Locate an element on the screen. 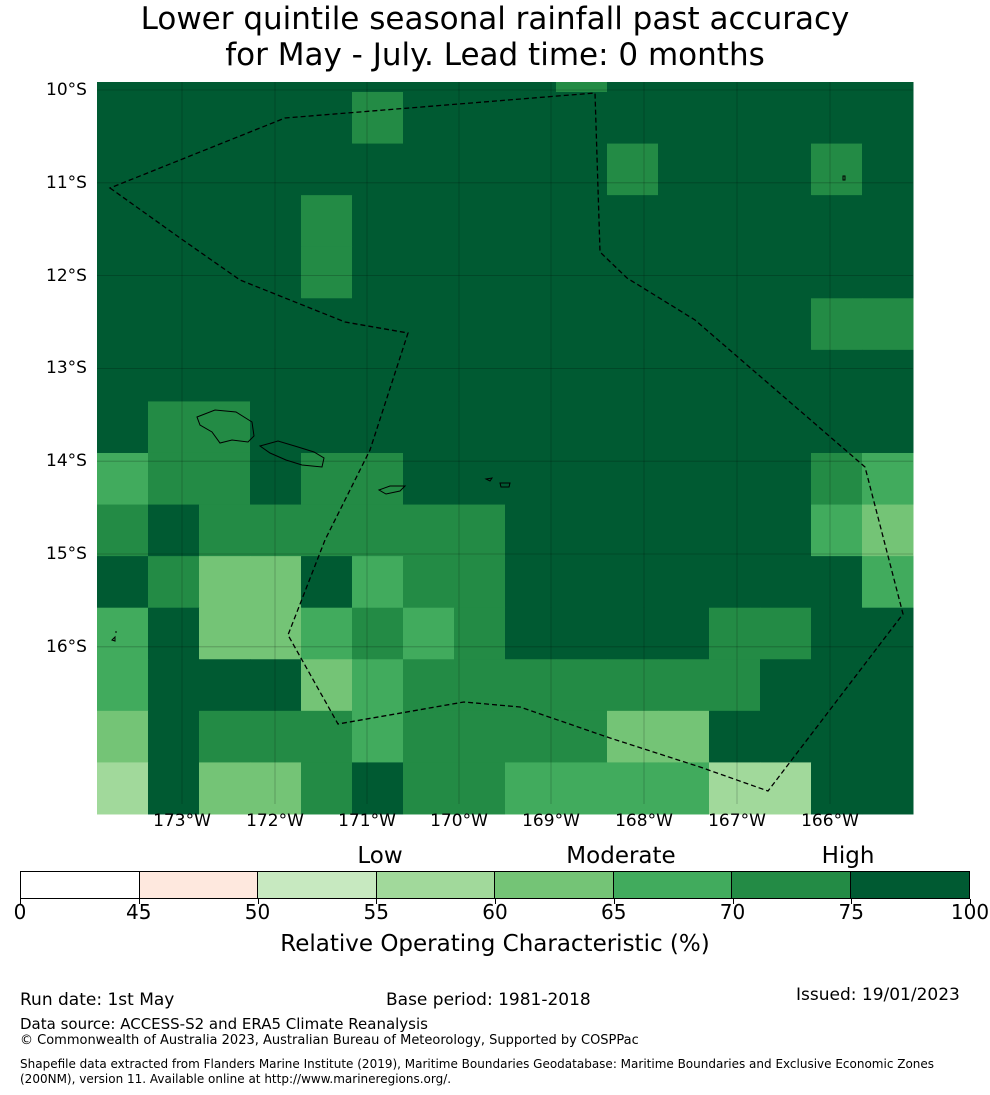  longitude-label: 169°W is located at coordinates (551, 821).